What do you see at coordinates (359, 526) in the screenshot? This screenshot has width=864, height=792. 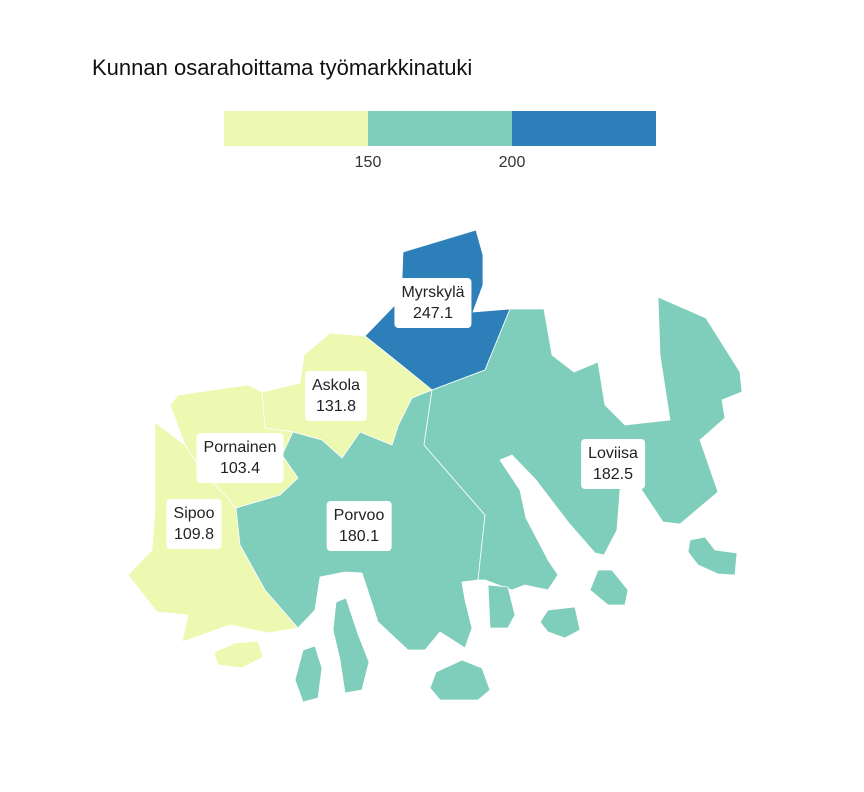 I see `label-porvoo: Porvoo 180.1` at bounding box center [359, 526].